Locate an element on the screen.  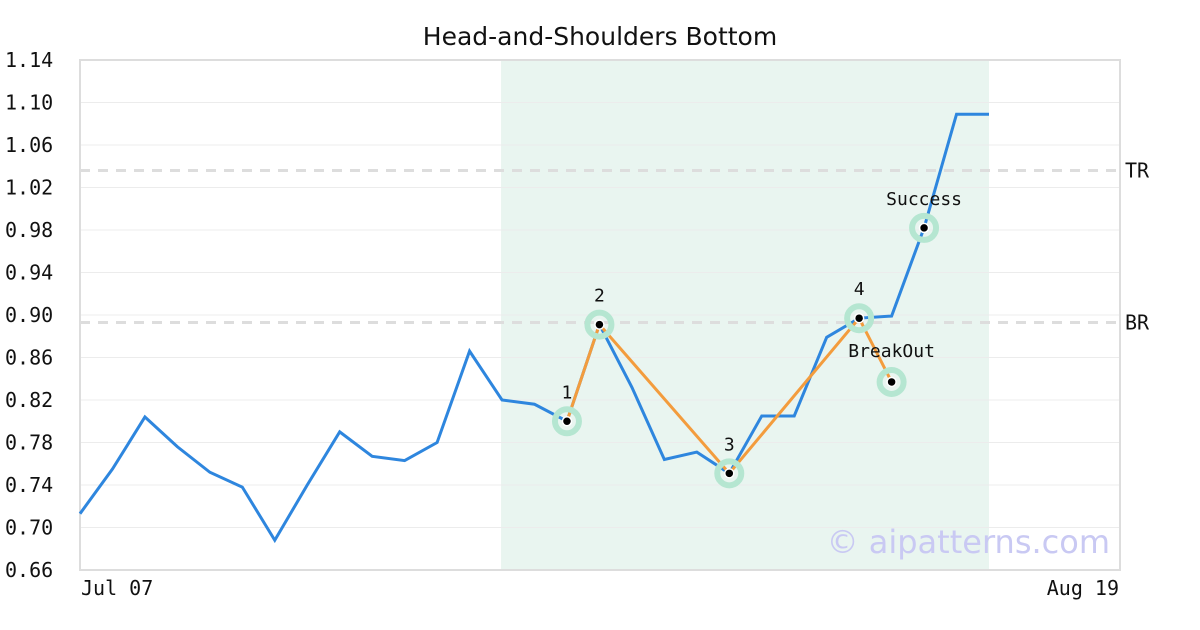
y-tick-label: 1.06 is located at coordinates (29, 145).